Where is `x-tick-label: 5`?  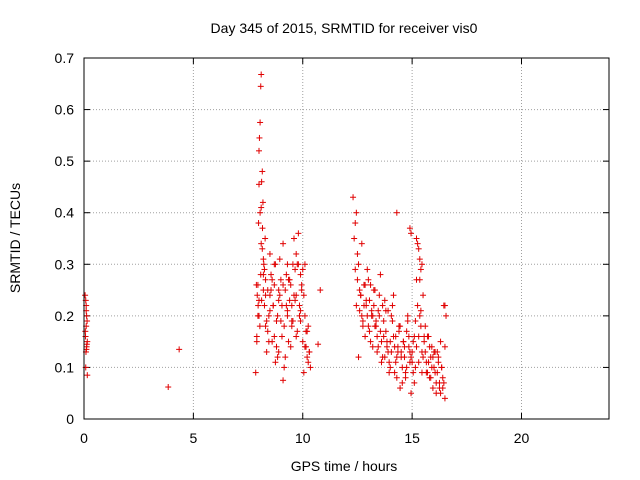 x-tick-label: 5 is located at coordinates (193, 438).